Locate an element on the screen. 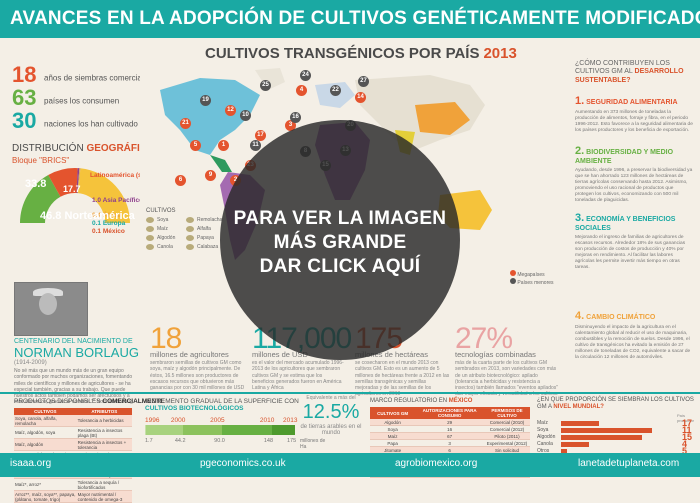 Image resolution: width=700 pixels, height=503 pixels. level-crop-name: Soya is located at coordinates (543, 430).